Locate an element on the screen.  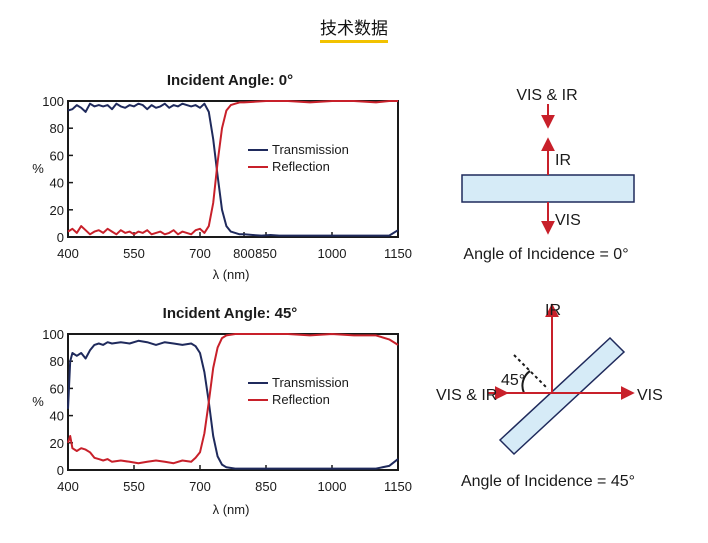
glass-plate is located at coordinates (548, 188).